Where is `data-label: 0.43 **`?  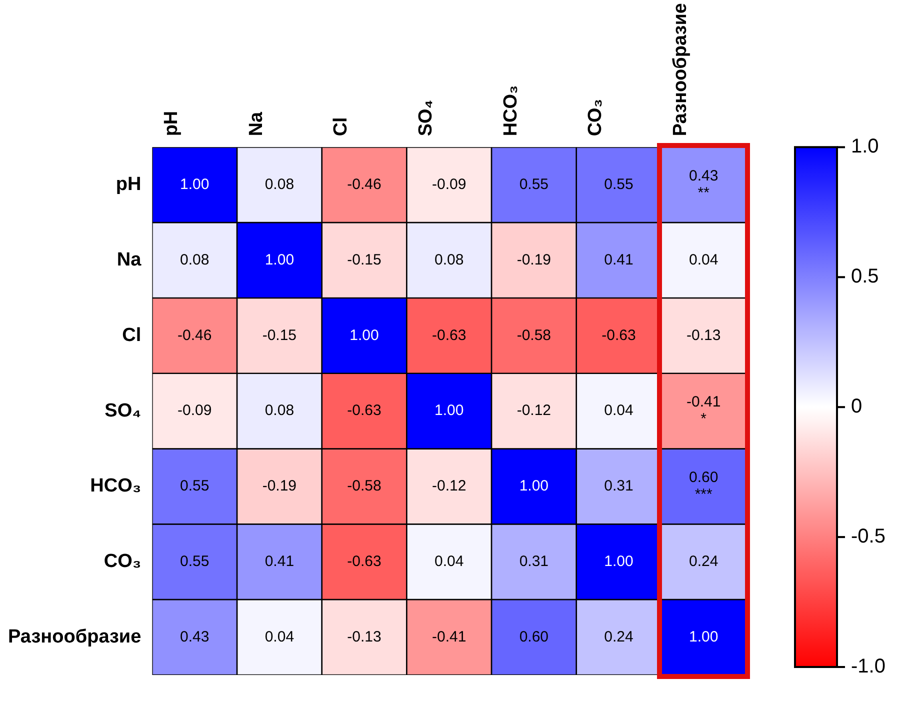
data-label: 0.43 ** is located at coordinates (703, 185).